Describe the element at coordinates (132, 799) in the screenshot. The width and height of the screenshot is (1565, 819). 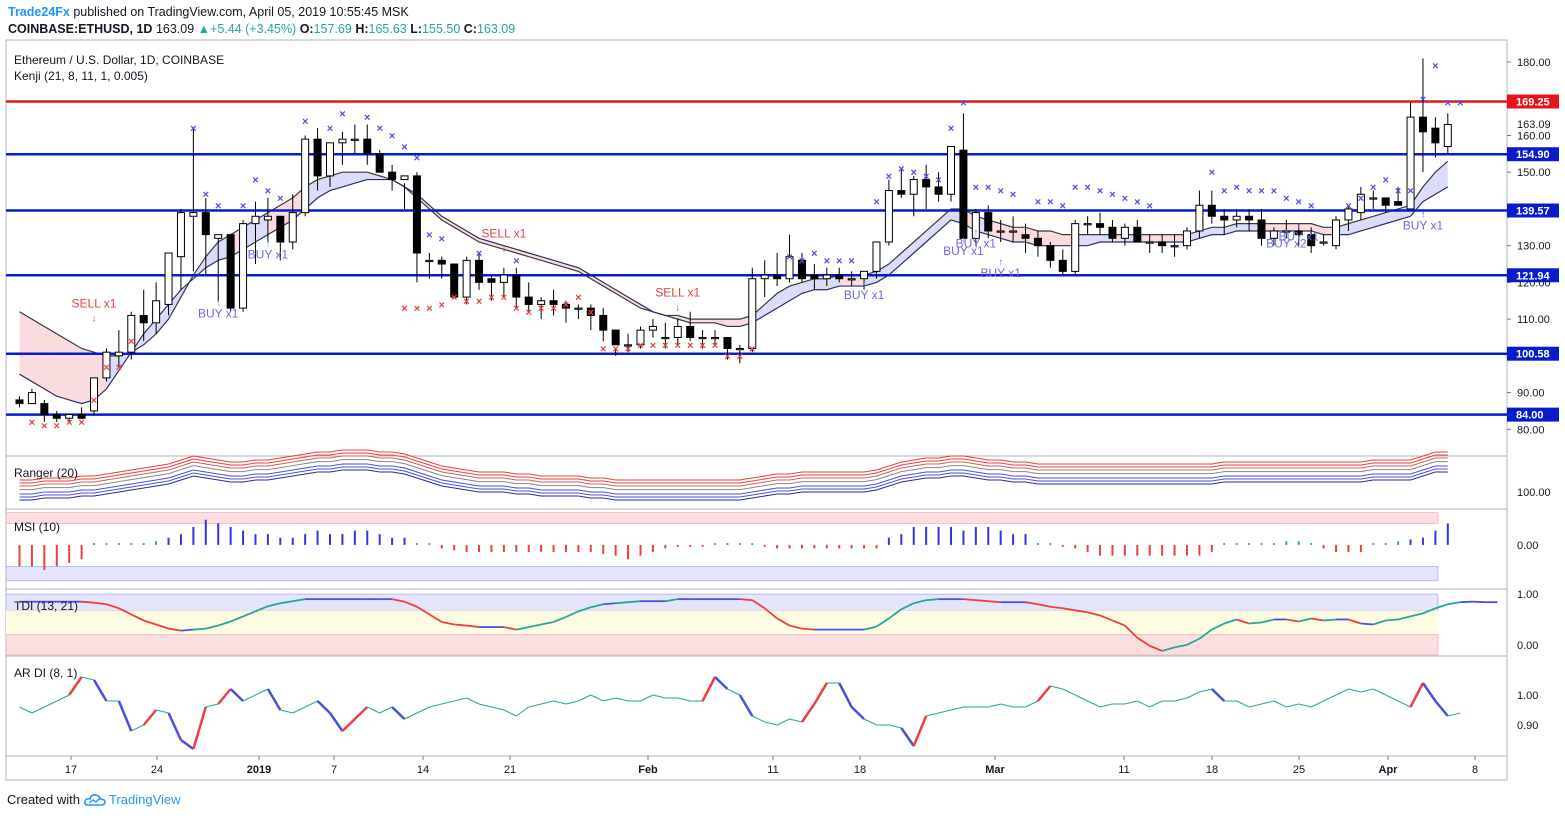
I see `tradingview-logo: TradingView` at that location.